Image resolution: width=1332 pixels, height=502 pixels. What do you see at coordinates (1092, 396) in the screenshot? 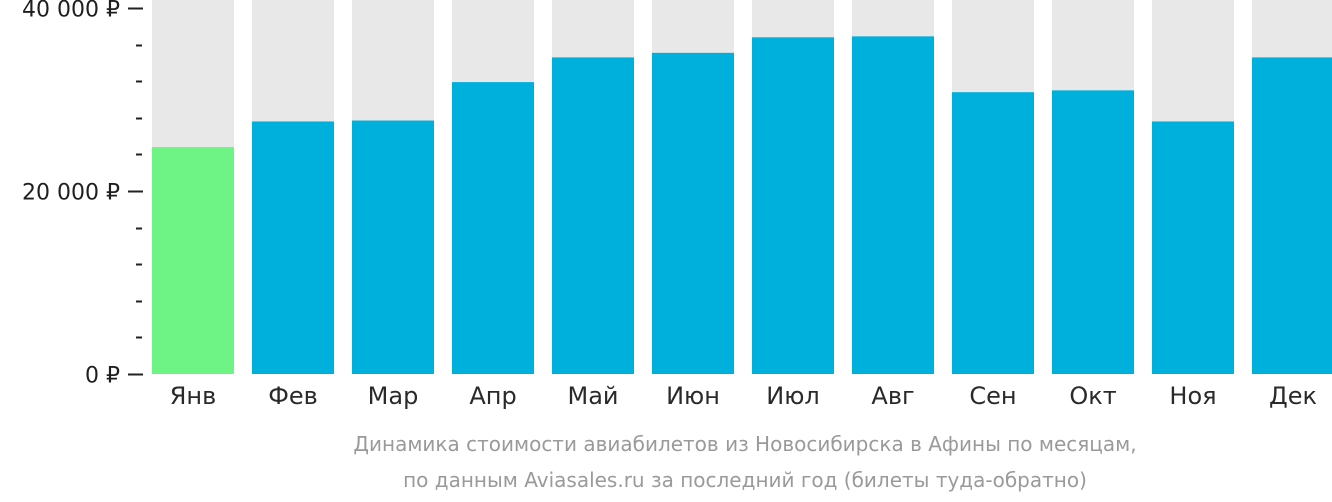
I see `x-tick-label: Окт` at bounding box center [1092, 396].